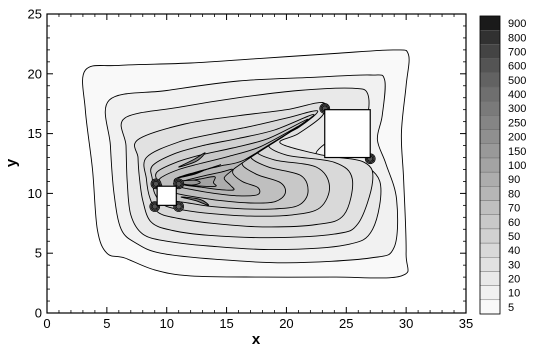 The image size is (533, 349). What do you see at coordinates (517, 24) in the screenshot?
I see `colorbar-label: 900` at bounding box center [517, 24].